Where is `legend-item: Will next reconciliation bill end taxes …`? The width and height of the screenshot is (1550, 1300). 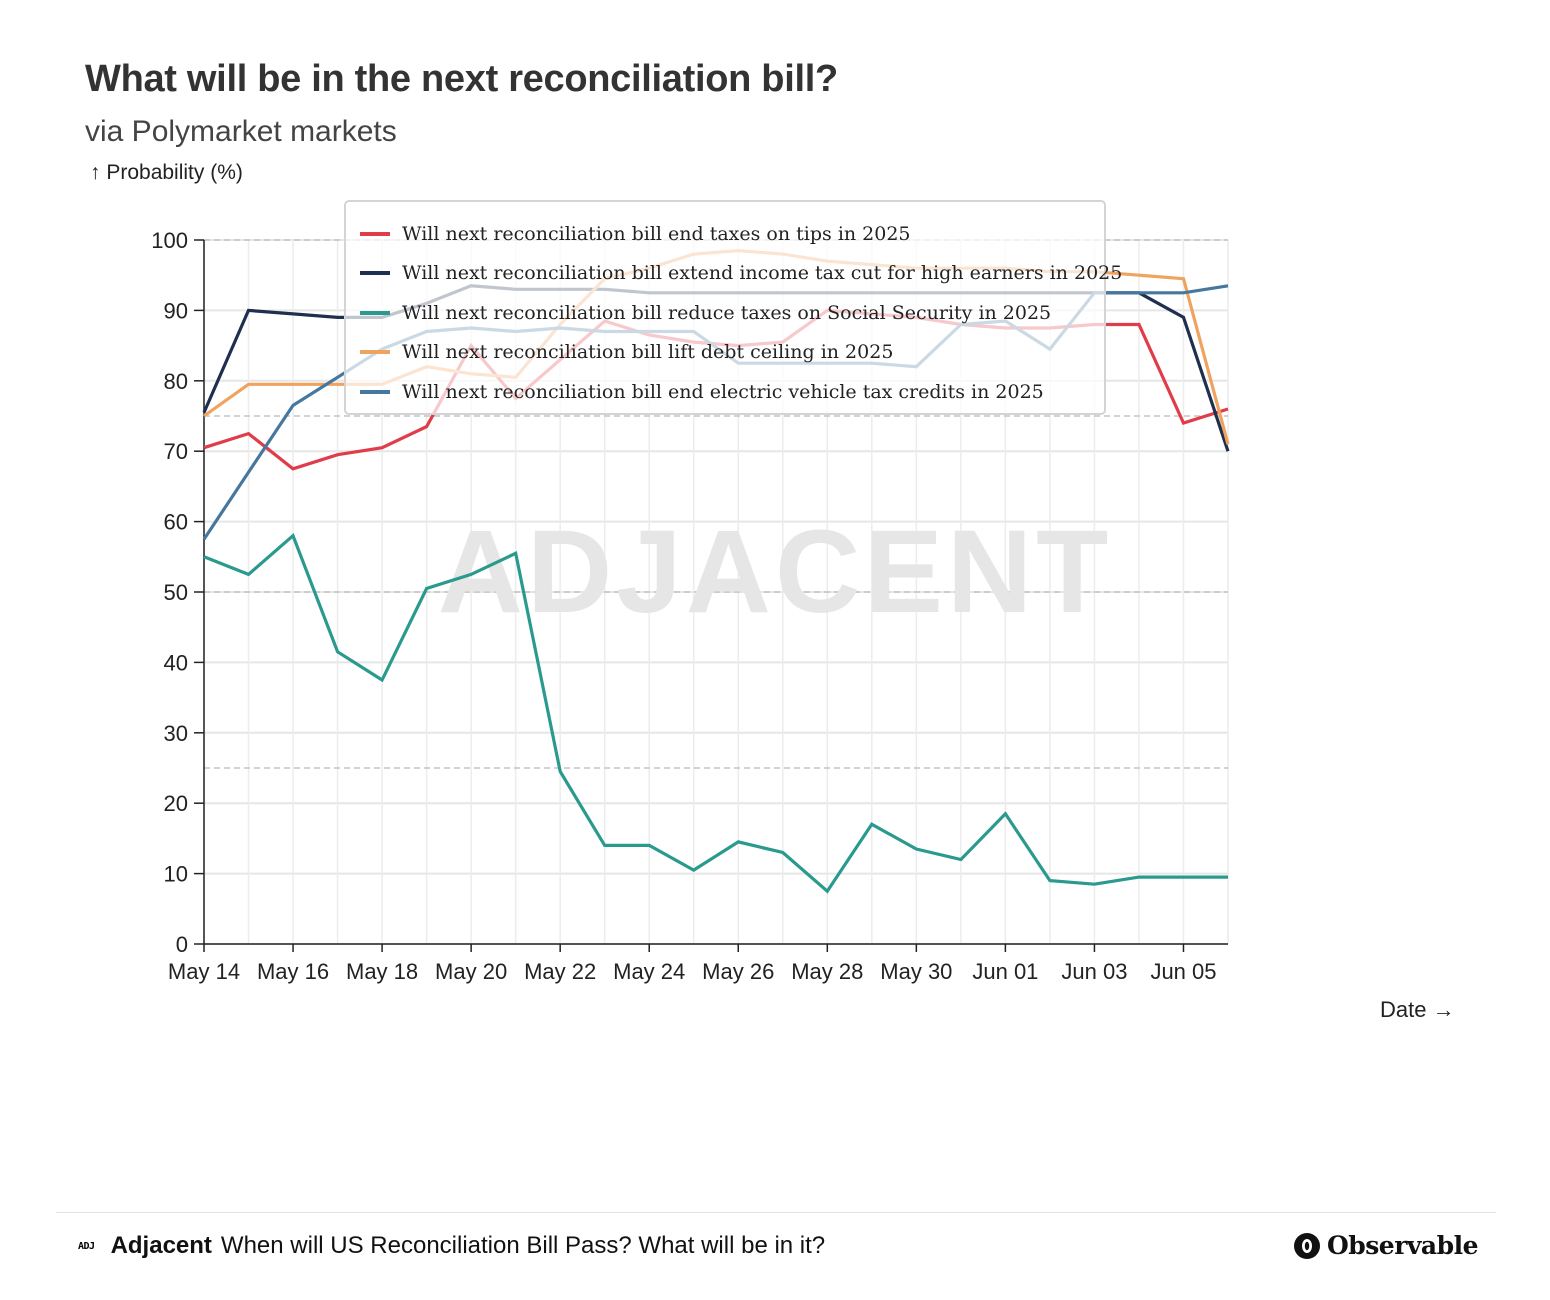 legend-item: Will next reconciliation bill end taxes … is located at coordinates (725, 234).